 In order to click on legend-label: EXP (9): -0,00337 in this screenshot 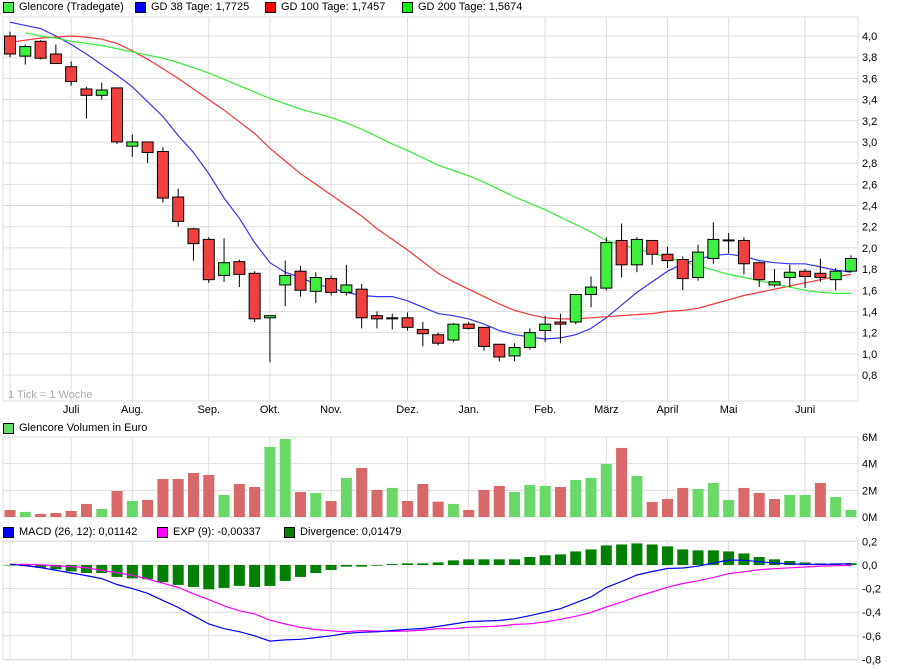, I will do `click(217, 532)`.